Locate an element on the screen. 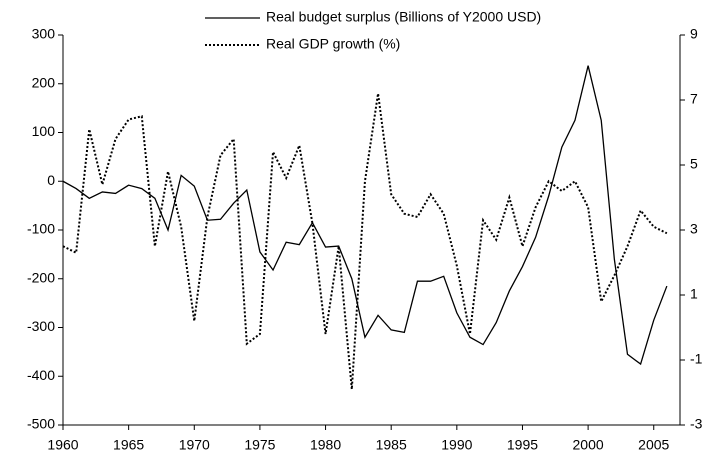 This screenshot has height=459, width=707. y2-tick-label: -3 is located at coordinates (696, 424).